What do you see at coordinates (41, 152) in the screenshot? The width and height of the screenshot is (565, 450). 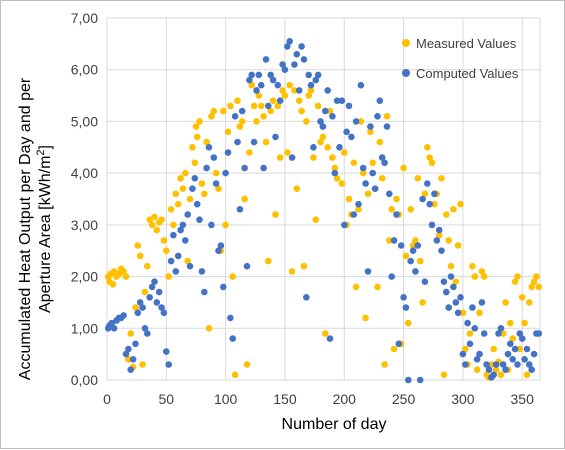 I see `y-axis-title-superscript: 2` at bounding box center [41, 152].